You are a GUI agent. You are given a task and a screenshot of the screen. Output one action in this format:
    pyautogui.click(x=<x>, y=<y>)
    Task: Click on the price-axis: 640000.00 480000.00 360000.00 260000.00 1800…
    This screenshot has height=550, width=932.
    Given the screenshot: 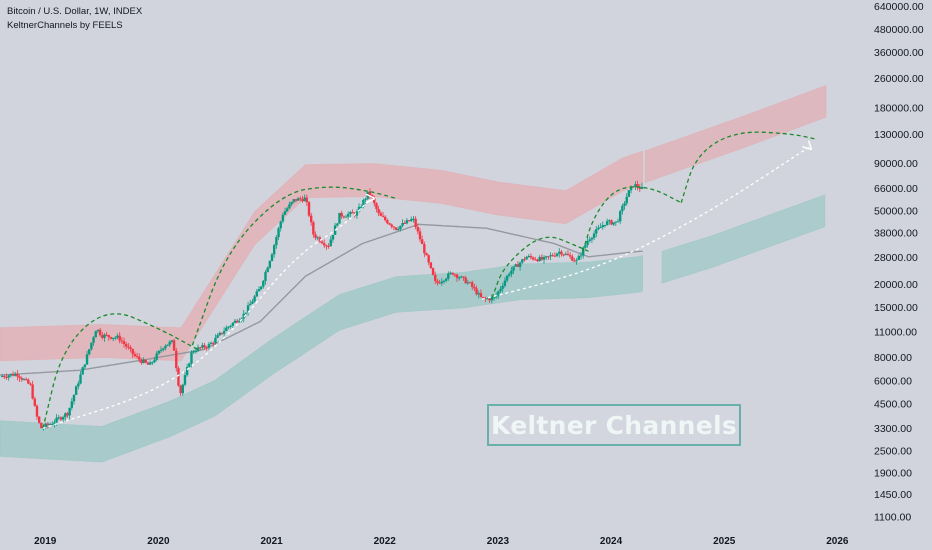 What is the action you would take?
    pyautogui.click(x=899, y=262)
    